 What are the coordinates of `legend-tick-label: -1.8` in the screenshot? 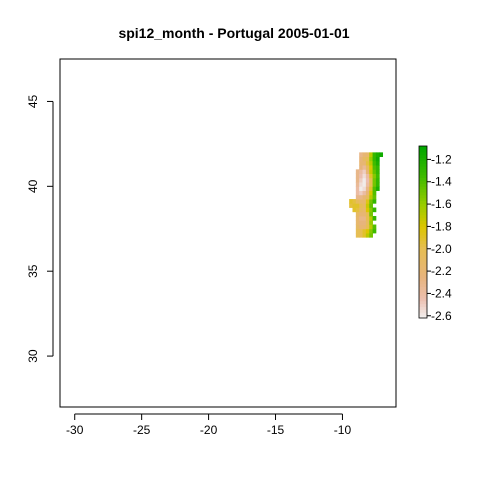 It's located at (441, 226).